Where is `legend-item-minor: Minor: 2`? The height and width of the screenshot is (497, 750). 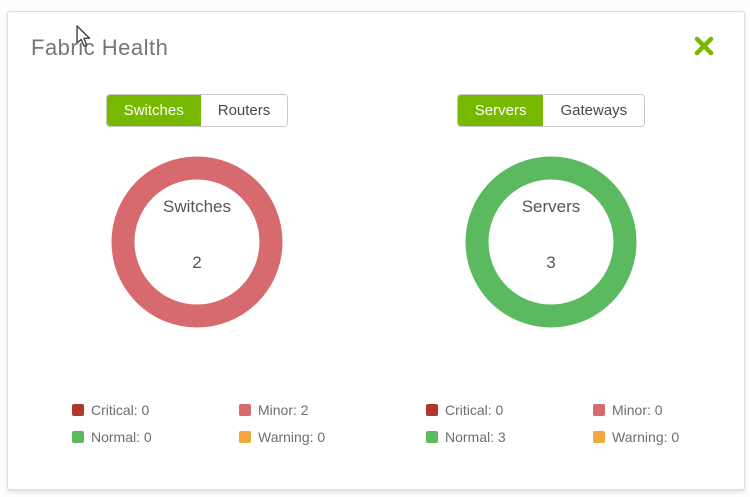
legend-item-minor: Minor: 2 is located at coordinates (282, 410).